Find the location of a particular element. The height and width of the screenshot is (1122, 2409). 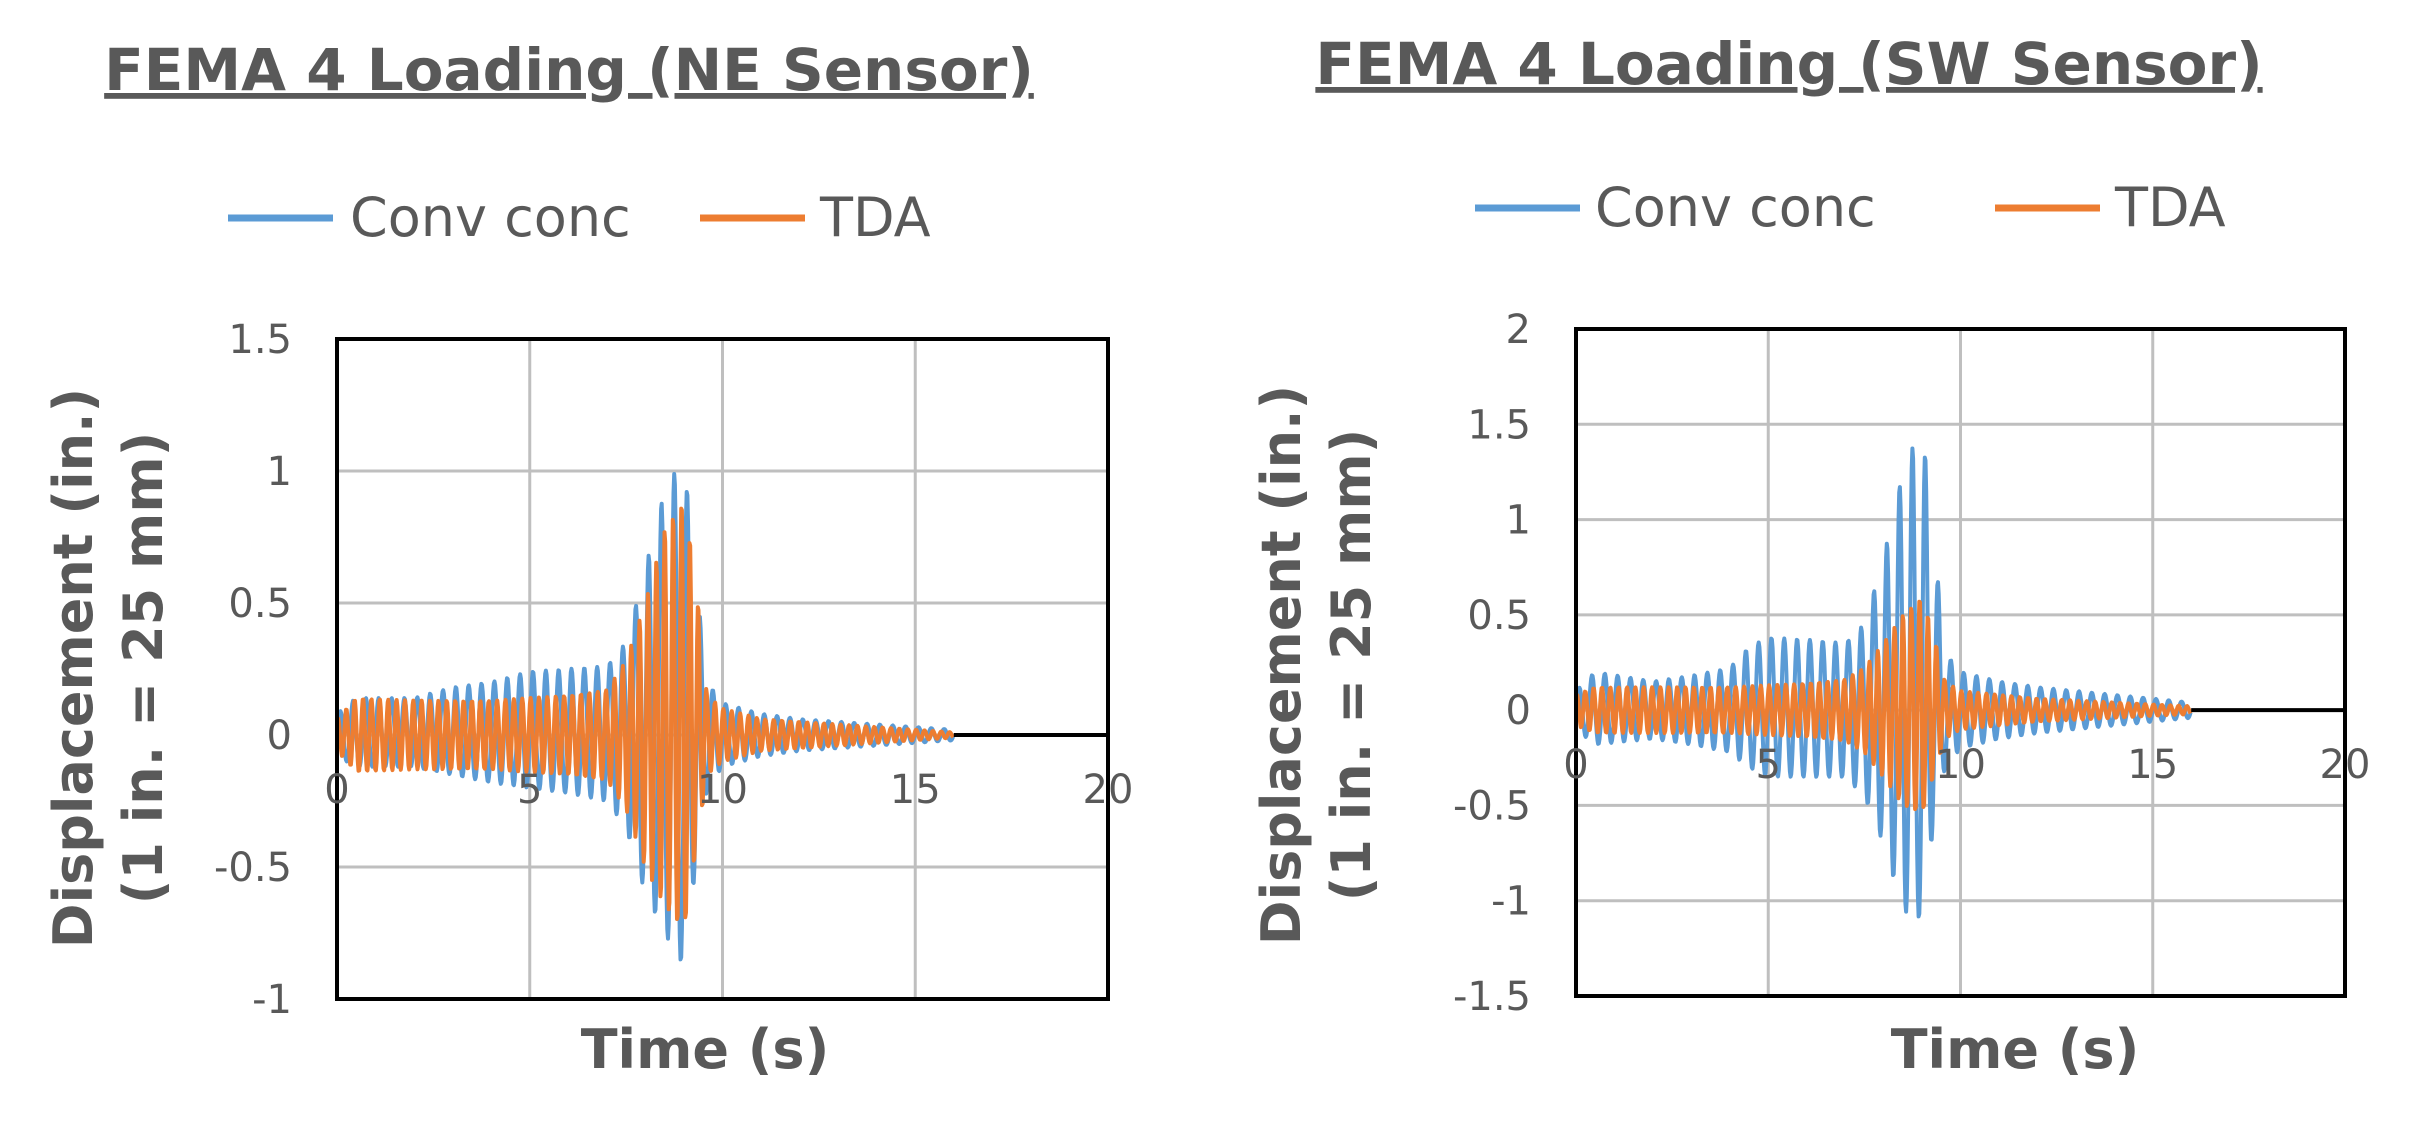

y-tick-label: 2 is located at coordinates (1518, 330).